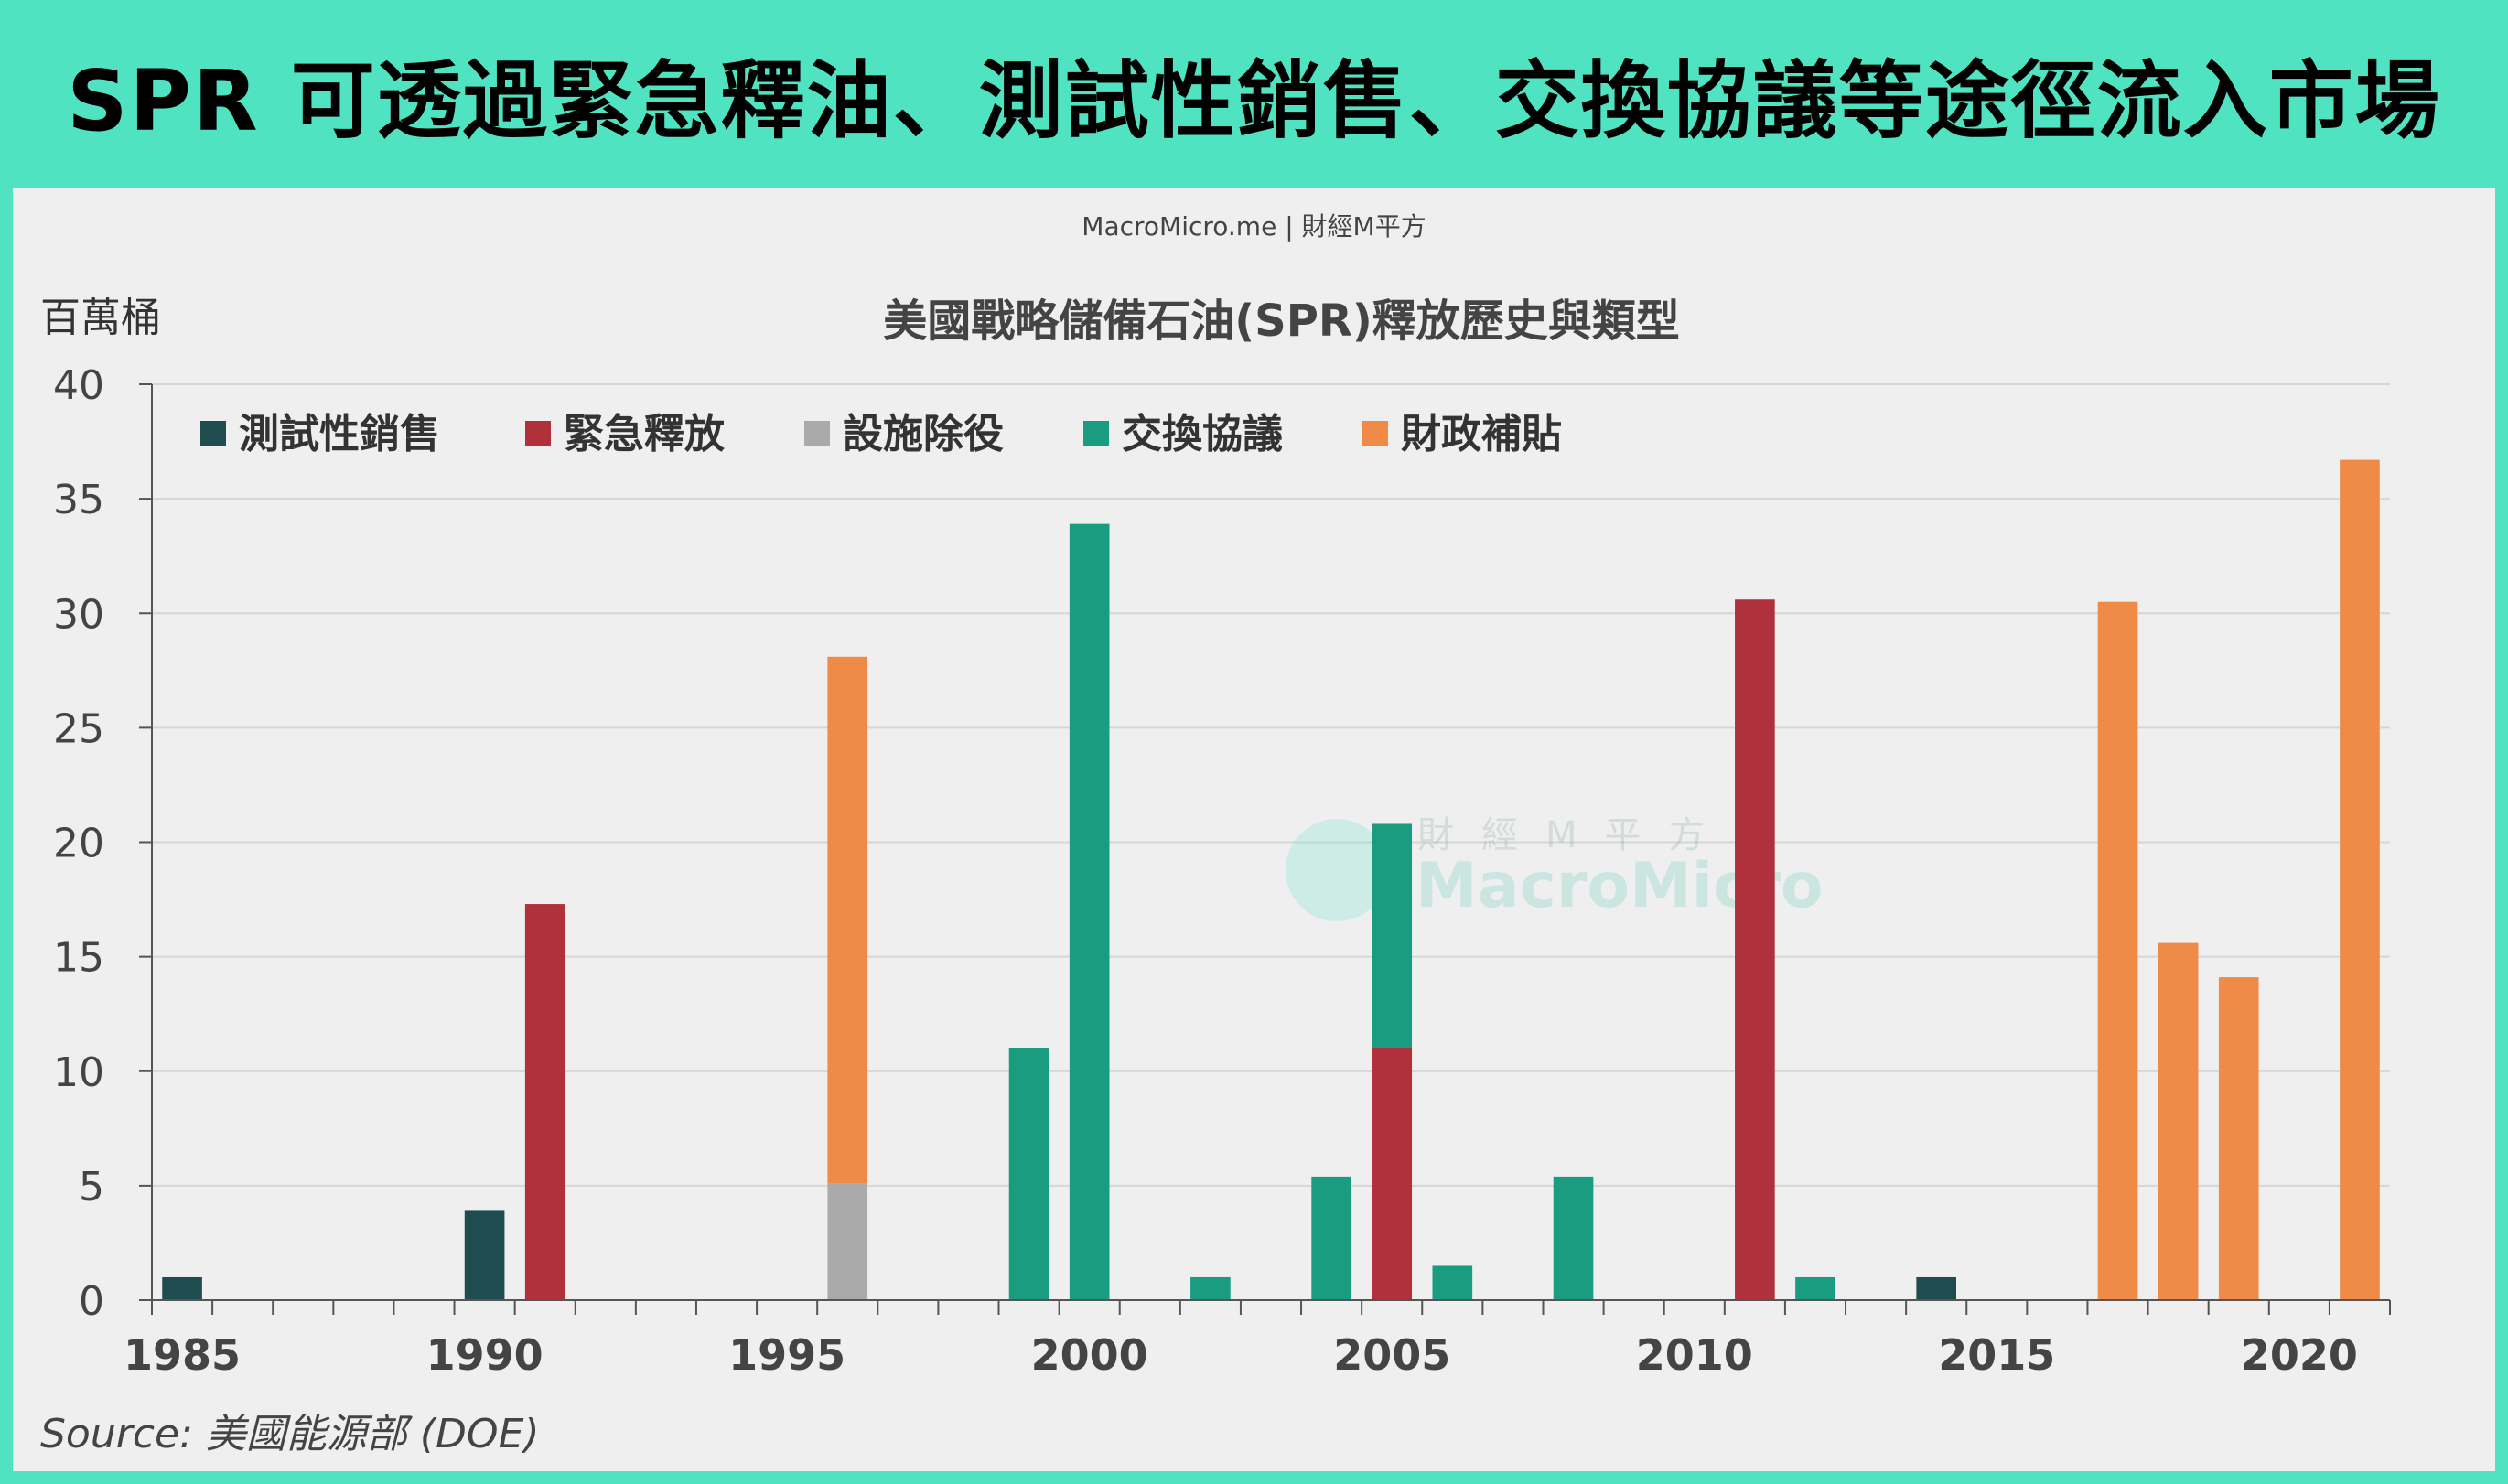 The height and width of the screenshot is (1484, 2508). Describe the element at coordinates (1202, 434) in the screenshot. I see `legend-label: 交換協議` at that location.